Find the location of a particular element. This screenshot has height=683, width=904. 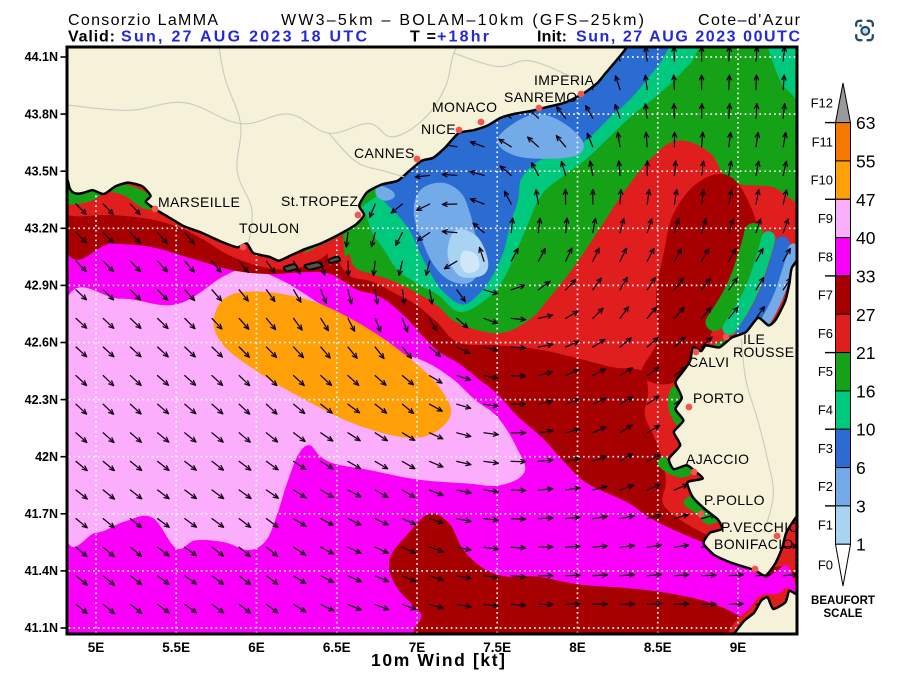

svg-text: 41.1N is located at coordinates (41, 628).